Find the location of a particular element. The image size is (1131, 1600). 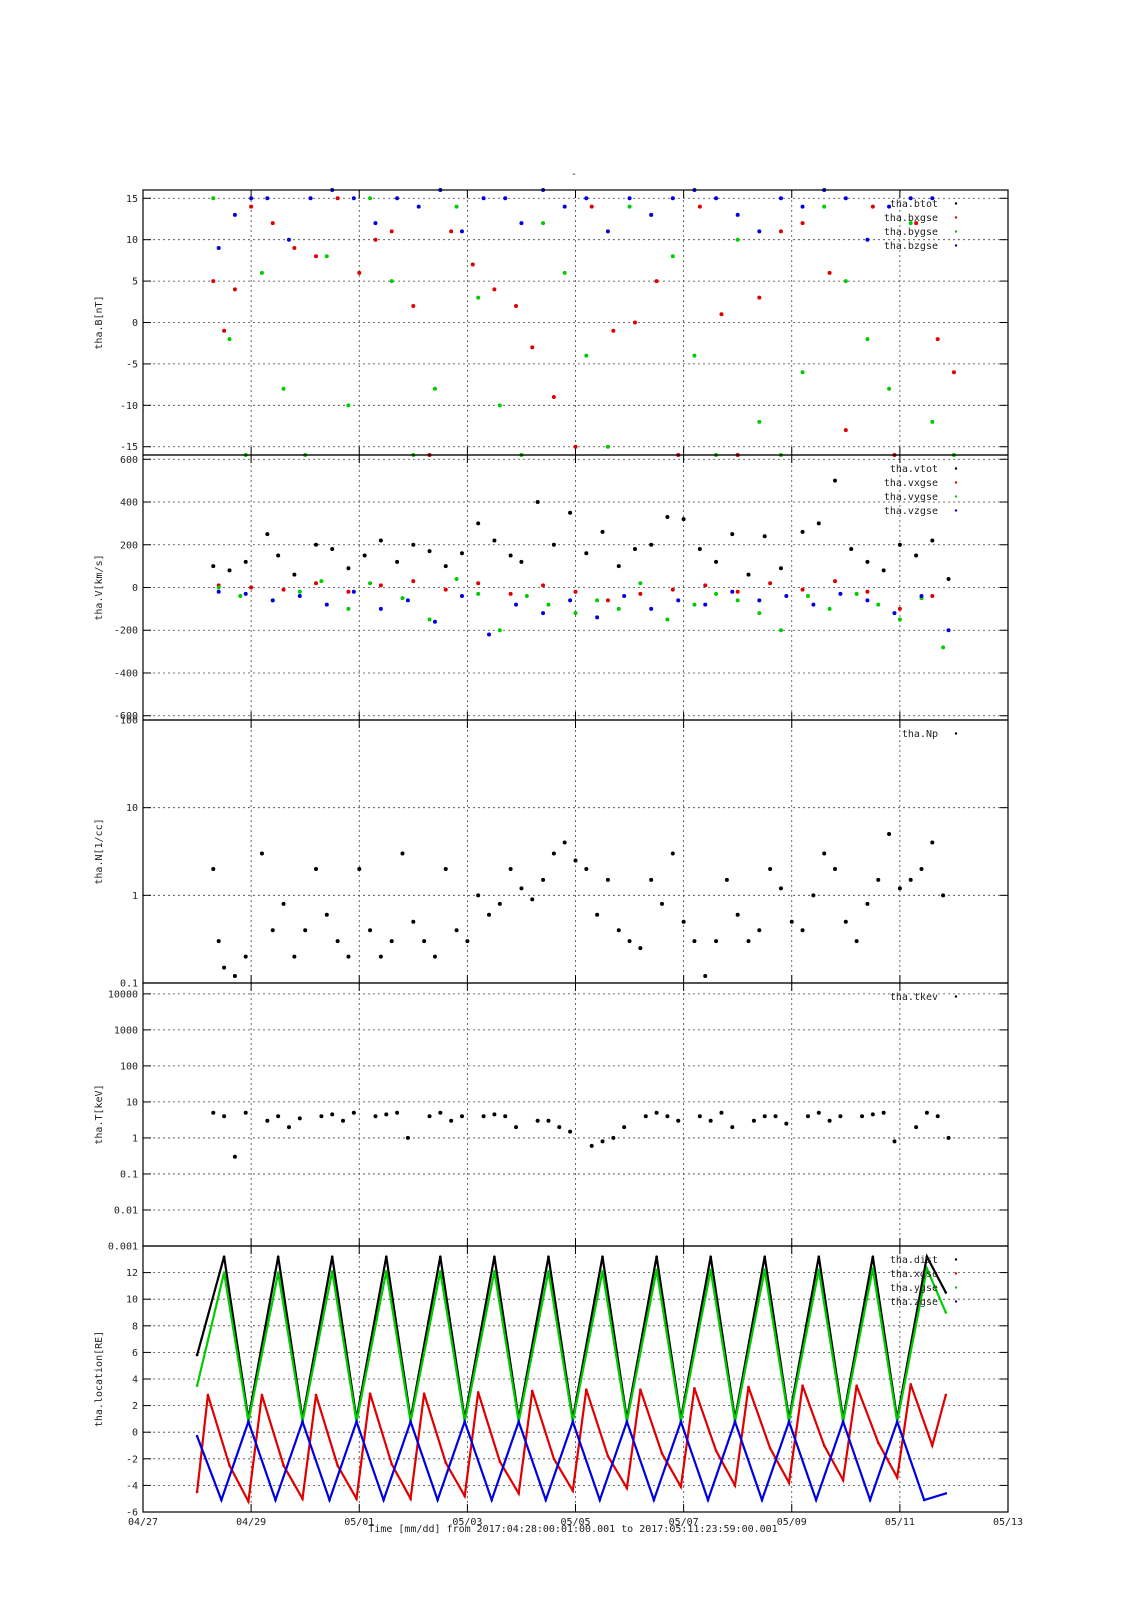

panel-3: 0.1 1 10 100 tha.N[1/cc] tha.Np is located at coordinates (551, 853).